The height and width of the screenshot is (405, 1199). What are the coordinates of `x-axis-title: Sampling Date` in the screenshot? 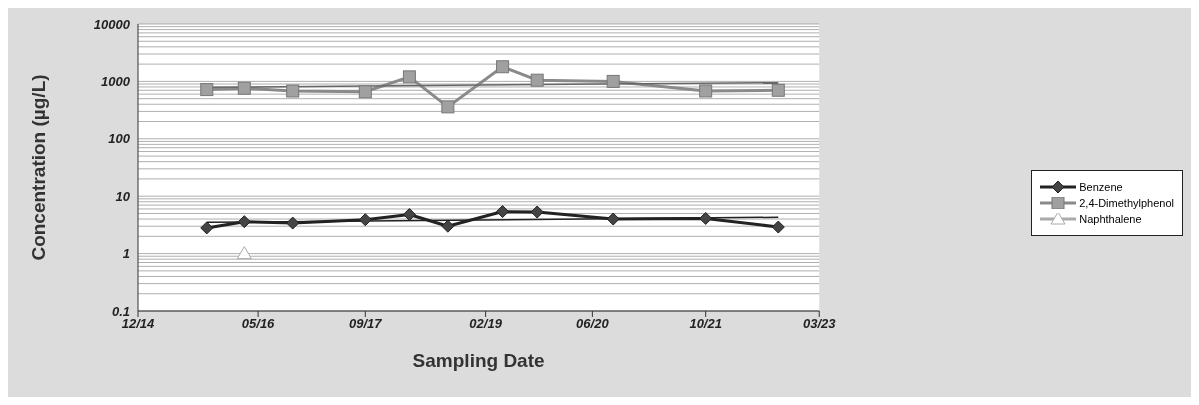 It's located at (478, 360).